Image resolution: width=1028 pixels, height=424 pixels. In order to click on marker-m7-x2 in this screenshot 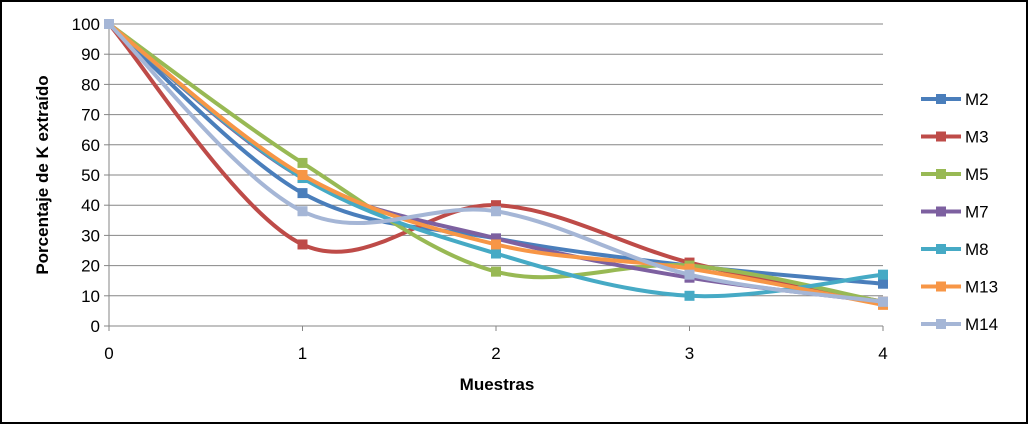, I will do `click(496, 238)`.